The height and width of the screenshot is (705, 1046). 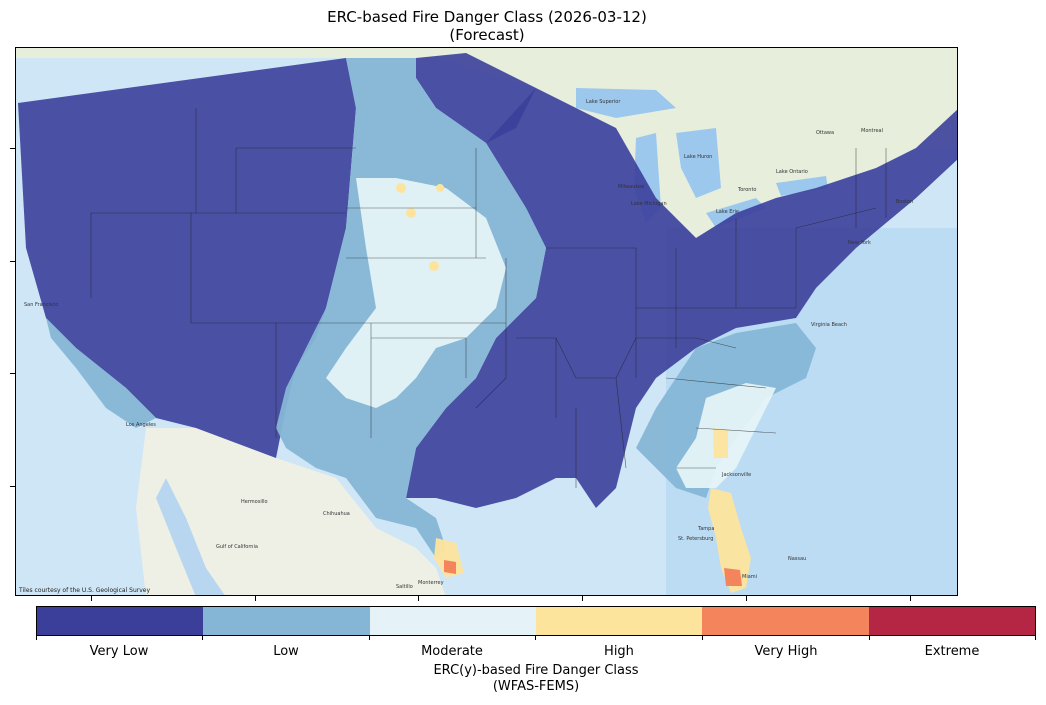 What do you see at coordinates (619, 651) in the screenshot?
I see `colorbar-label-high: High` at bounding box center [619, 651].